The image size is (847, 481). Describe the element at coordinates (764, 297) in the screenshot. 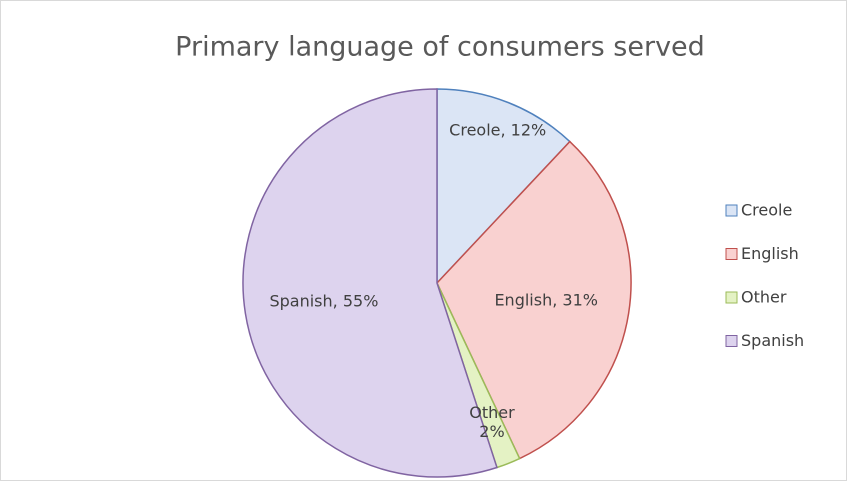

I see `legend-label: Other` at that location.